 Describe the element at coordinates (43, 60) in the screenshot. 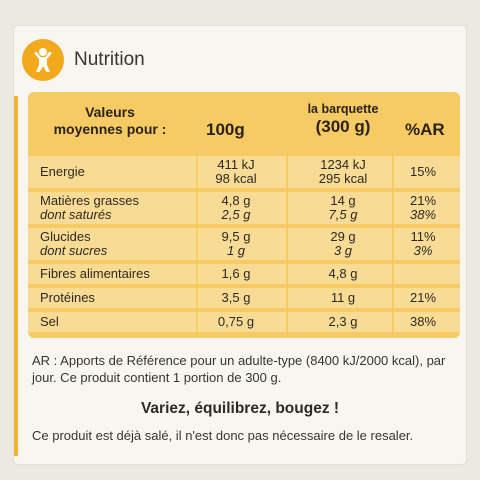

I see `active-person-icon` at that location.